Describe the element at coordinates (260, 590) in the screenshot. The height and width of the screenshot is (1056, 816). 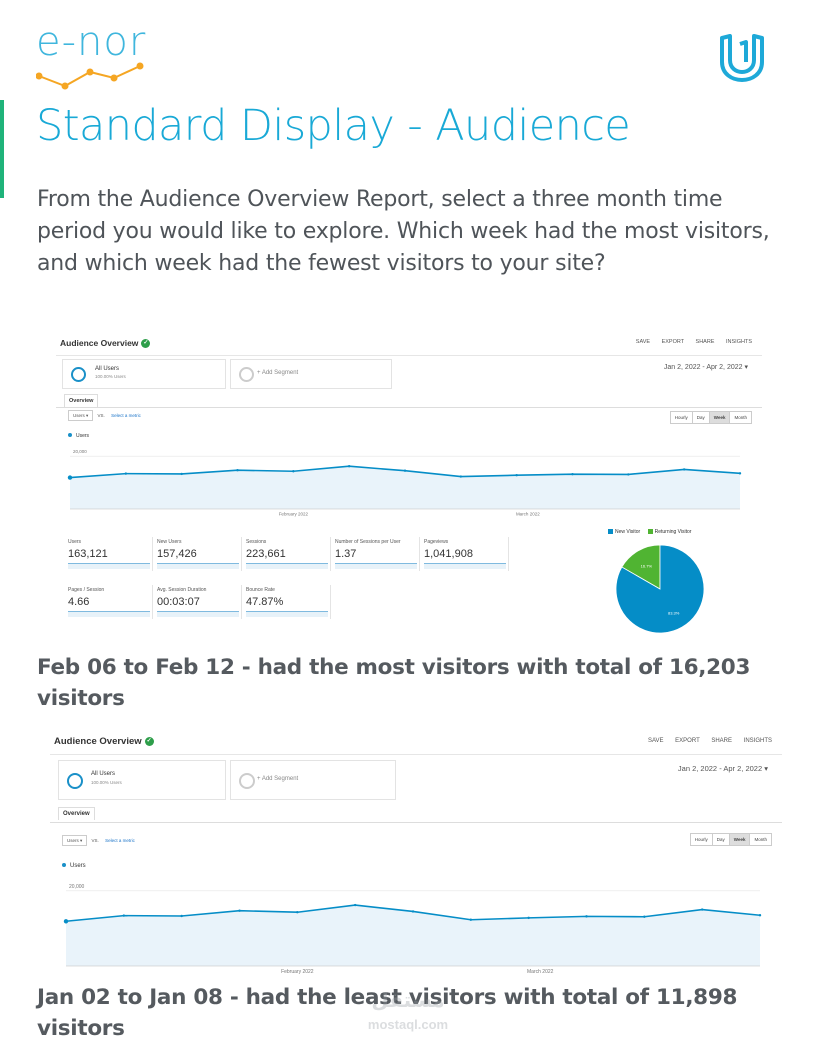
I see `metric-label: Bounce Rate` at that location.